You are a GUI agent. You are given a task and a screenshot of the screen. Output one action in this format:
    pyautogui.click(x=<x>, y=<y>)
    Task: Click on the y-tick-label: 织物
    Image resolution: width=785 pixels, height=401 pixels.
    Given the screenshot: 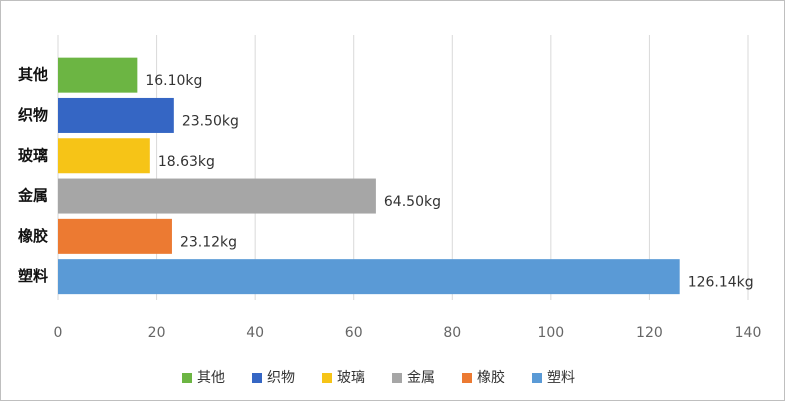 What is the action you would take?
    pyautogui.click(x=33, y=115)
    